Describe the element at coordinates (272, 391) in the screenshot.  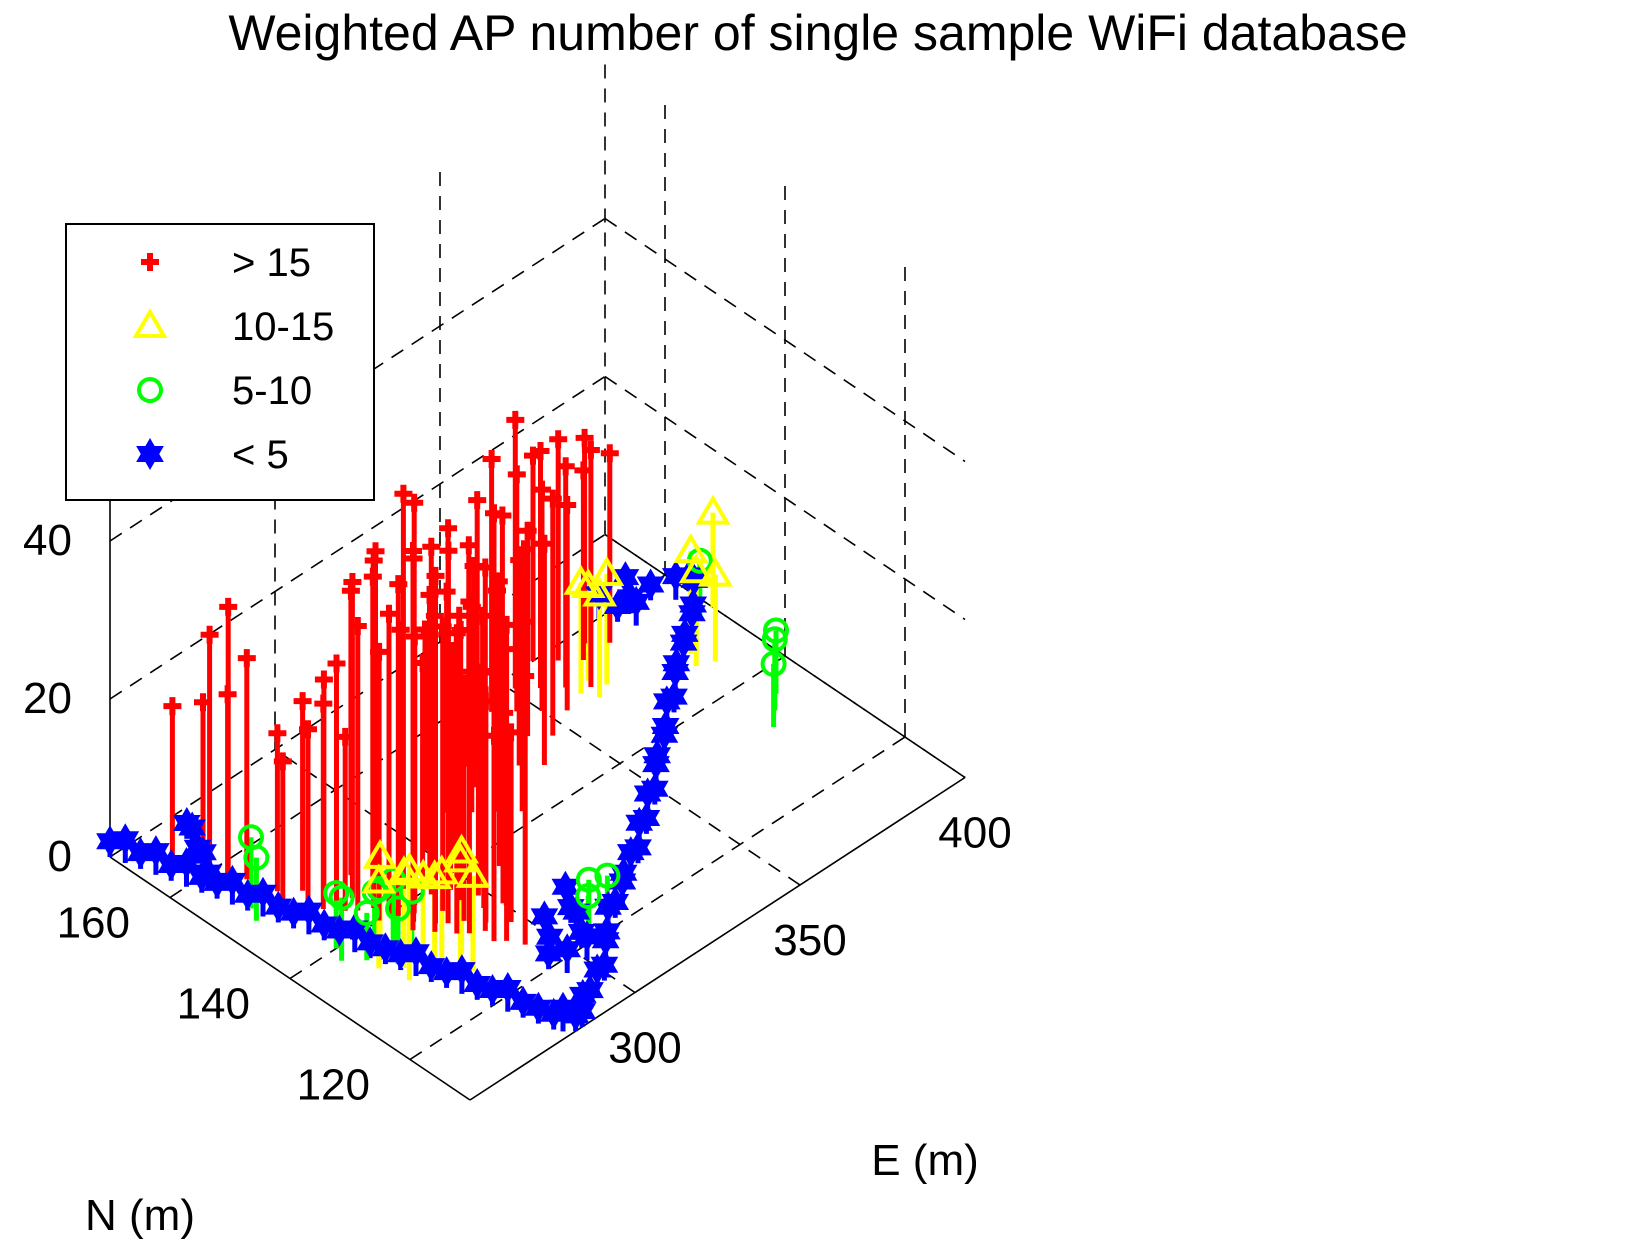
I see `legend-label: 5-10` at that location.